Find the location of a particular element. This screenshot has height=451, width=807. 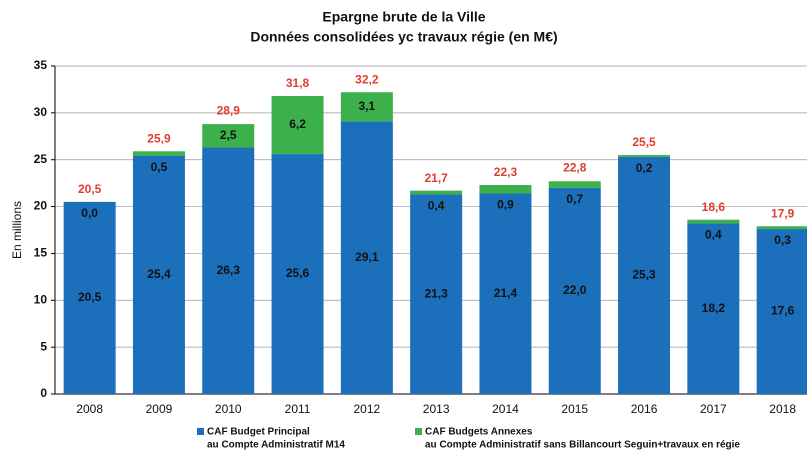

total-label: 31,8 is located at coordinates (298, 83).